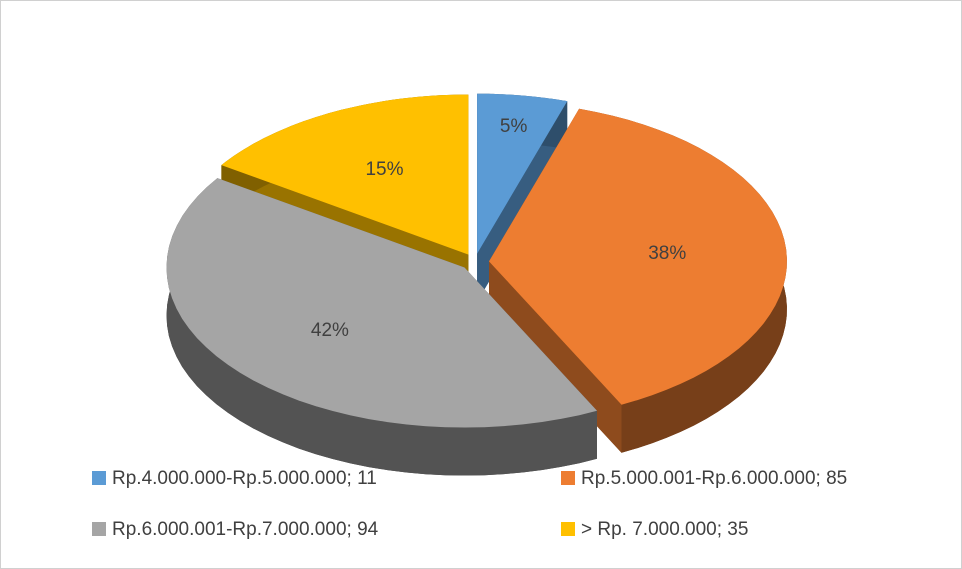 This screenshot has height=569, width=962. Describe the element at coordinates (244, 478) in the screenshot. I see `legend-label: Rp.4.000.000-Rp.5.000.000; 11` at that location.